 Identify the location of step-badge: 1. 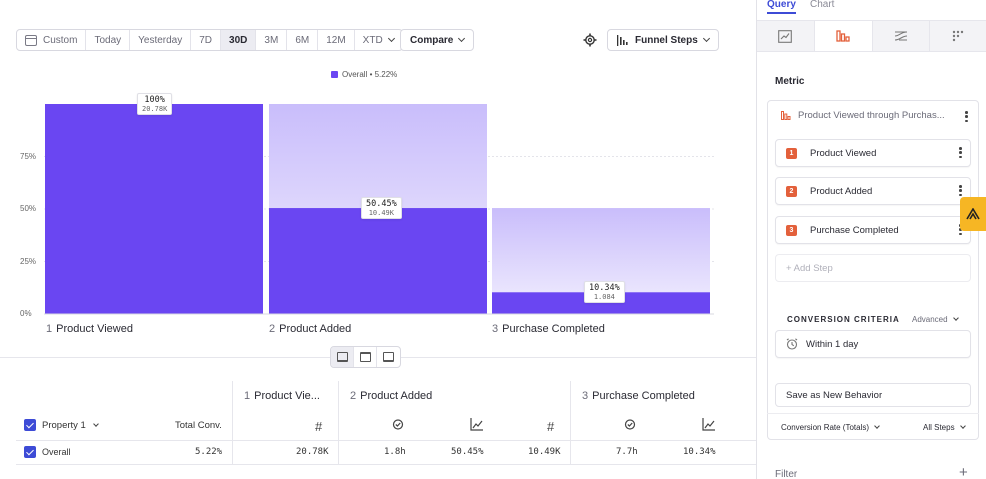
(791, 153).